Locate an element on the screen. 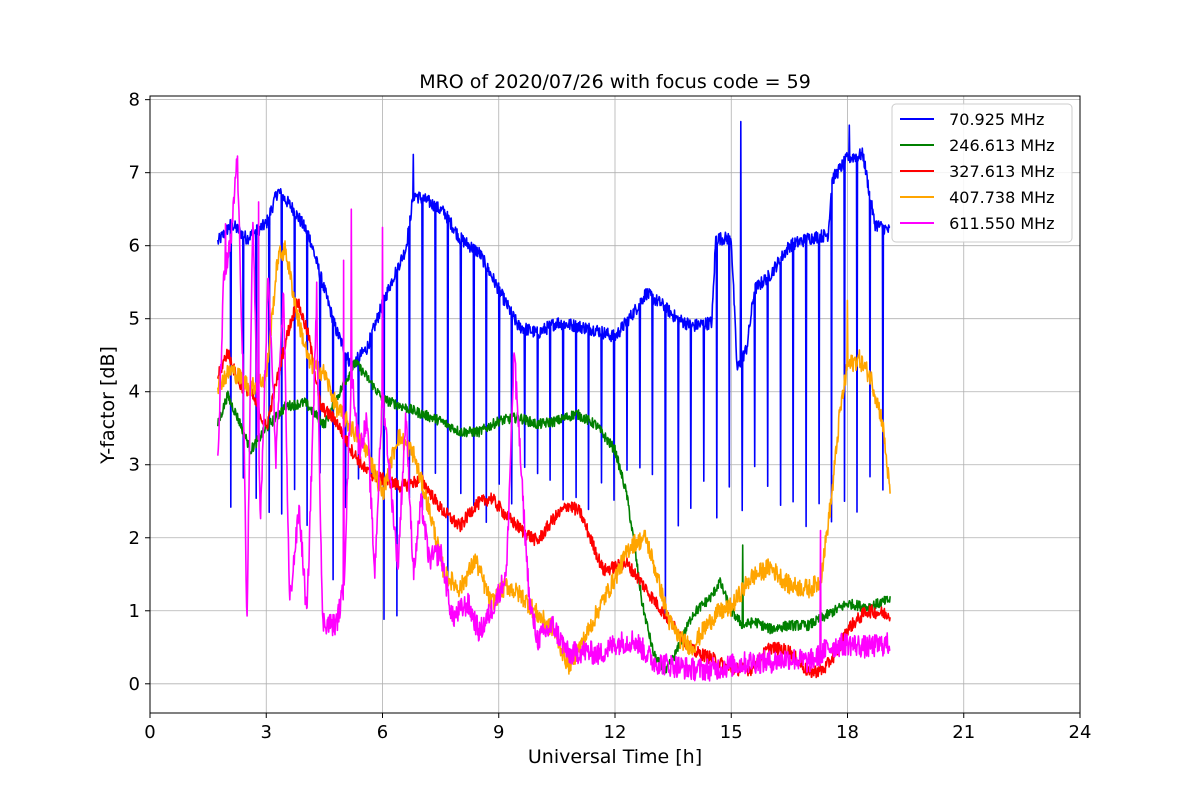  y-tick-label: 0 is located at coordinates (134, 684).